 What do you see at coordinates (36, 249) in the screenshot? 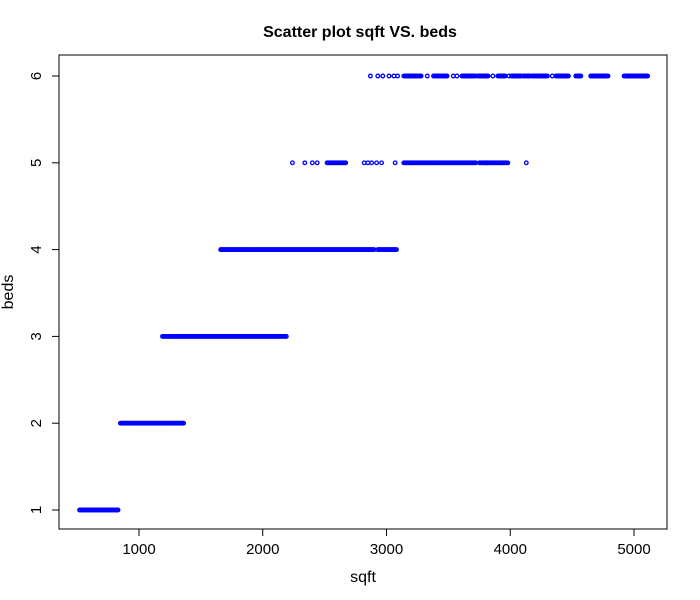
I see `y-tick-label: 4` at bounding box center [36, 249].